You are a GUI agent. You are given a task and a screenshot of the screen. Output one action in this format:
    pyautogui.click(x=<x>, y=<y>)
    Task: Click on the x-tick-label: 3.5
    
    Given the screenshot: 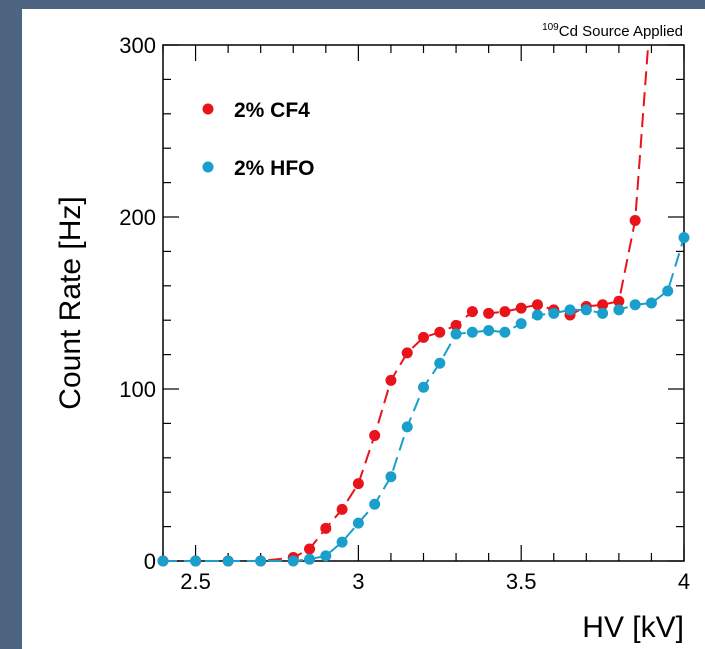 What is the action you would take?
    pyautogui.click(x=521, y=581)
    